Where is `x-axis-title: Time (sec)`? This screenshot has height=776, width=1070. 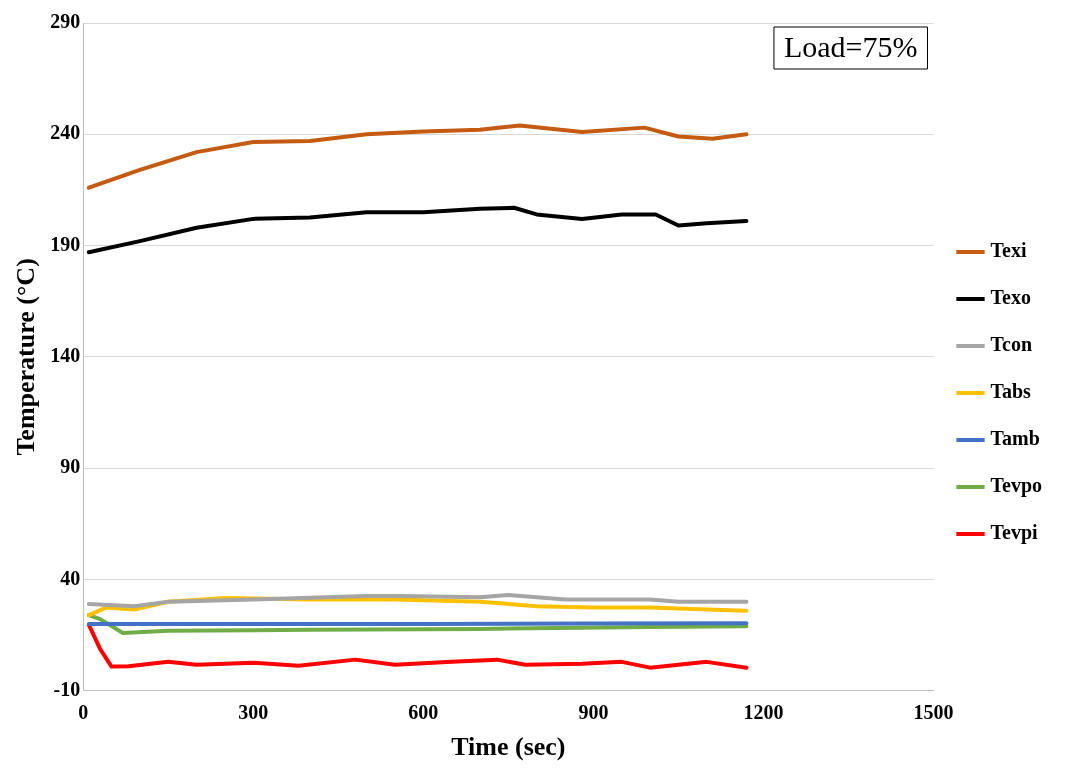 x-axis-title: Time (sec) is located at coordinates (508, 747).